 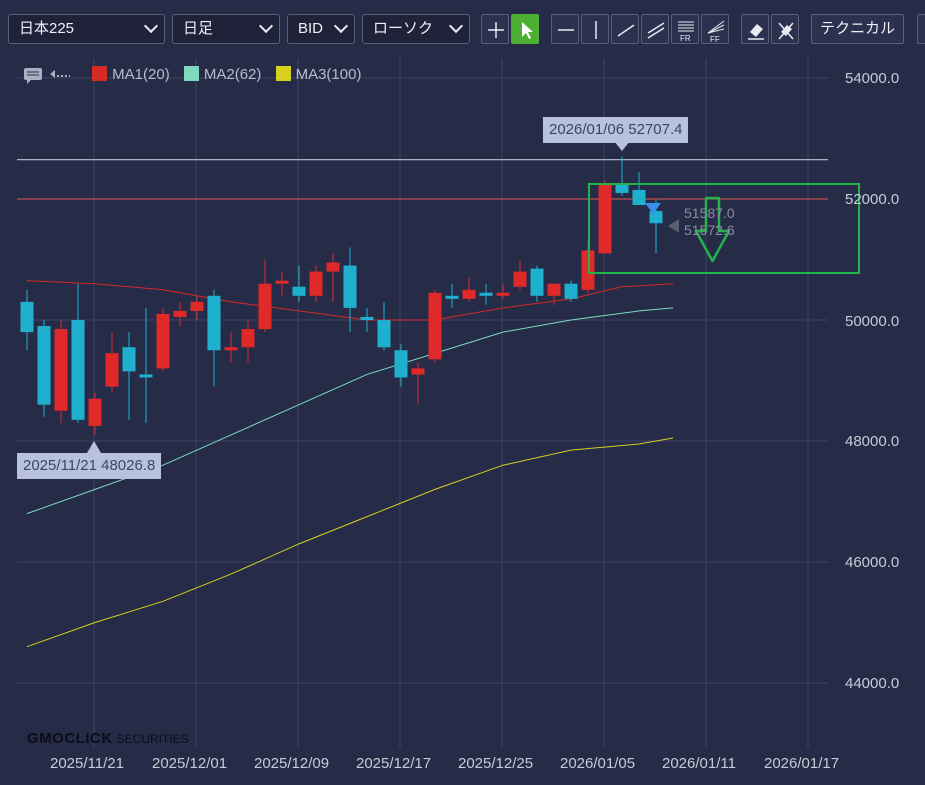 What do you see at coordinates (685, 29) in the screenshot?
I see `fibonacci-retracement-button: FR` at bounding box center [685, 29].